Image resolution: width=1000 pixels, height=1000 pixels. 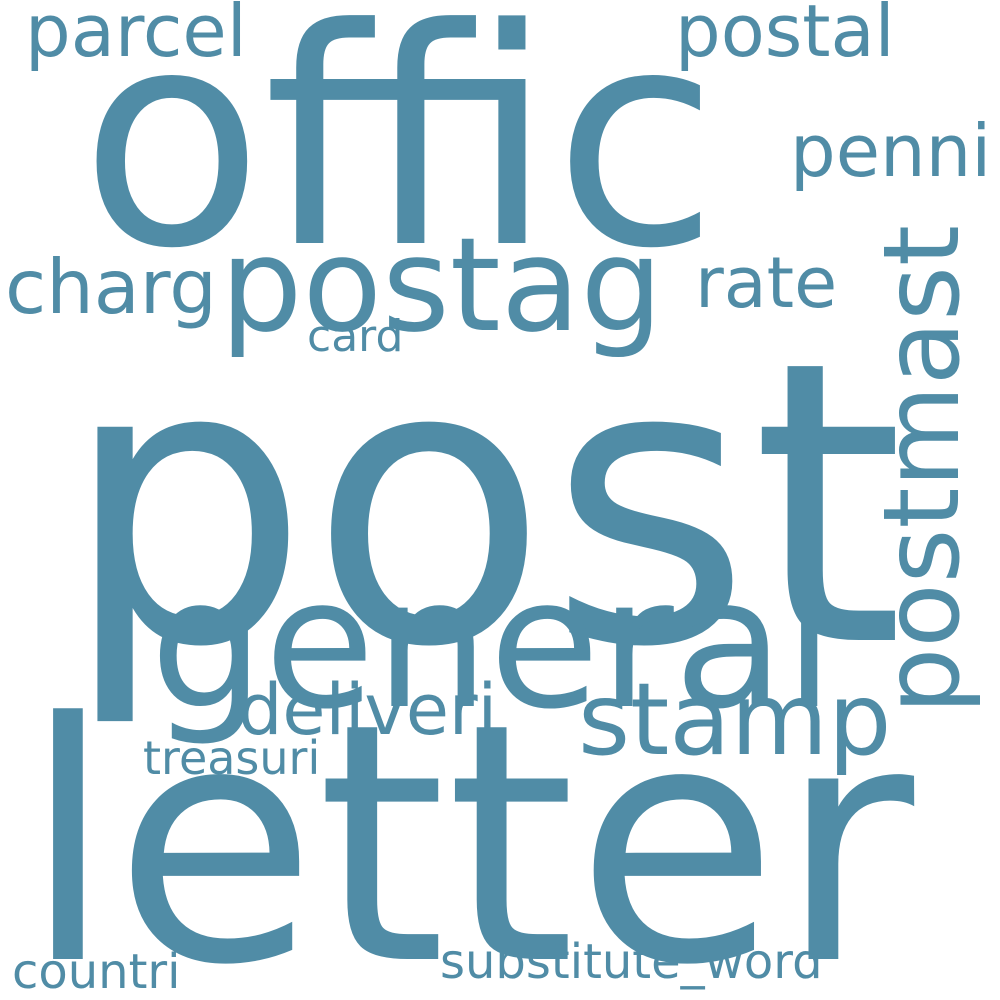 What do you see at coordinates (96, 972) in the screenshot?
I see `word-countri: countri` at bounding box center [96, 972].